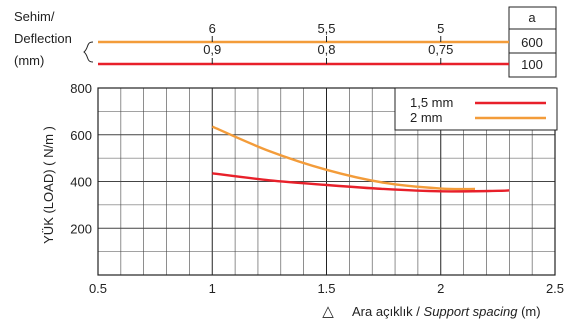 This screenshot has height=322, width=577. What do you see at coordinates (440, 288) in the screenshot?
I see `x-tick-label: 2` at bounding box center [440, 288].